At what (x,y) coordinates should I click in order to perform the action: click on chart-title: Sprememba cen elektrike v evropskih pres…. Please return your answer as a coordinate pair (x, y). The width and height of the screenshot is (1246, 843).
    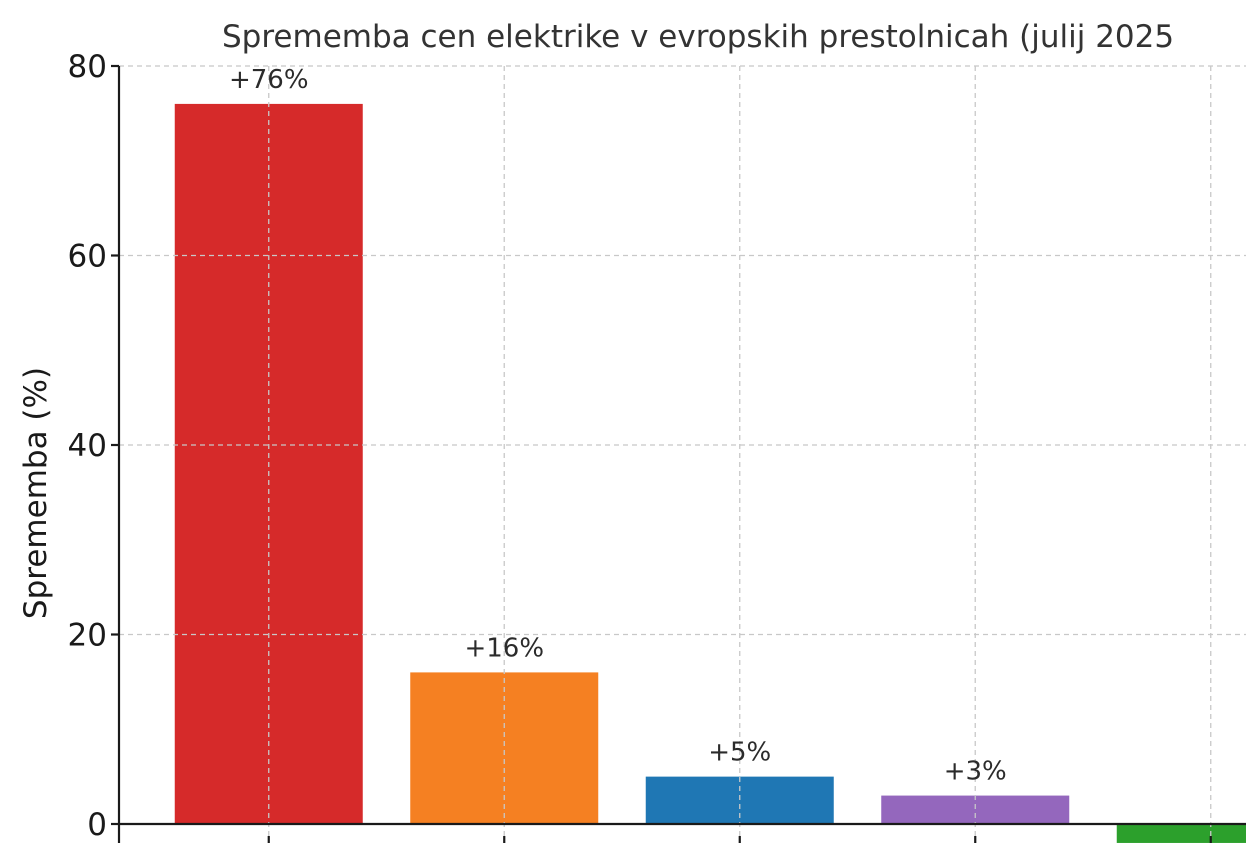
    Looking at the image, I should click on (698, 37).